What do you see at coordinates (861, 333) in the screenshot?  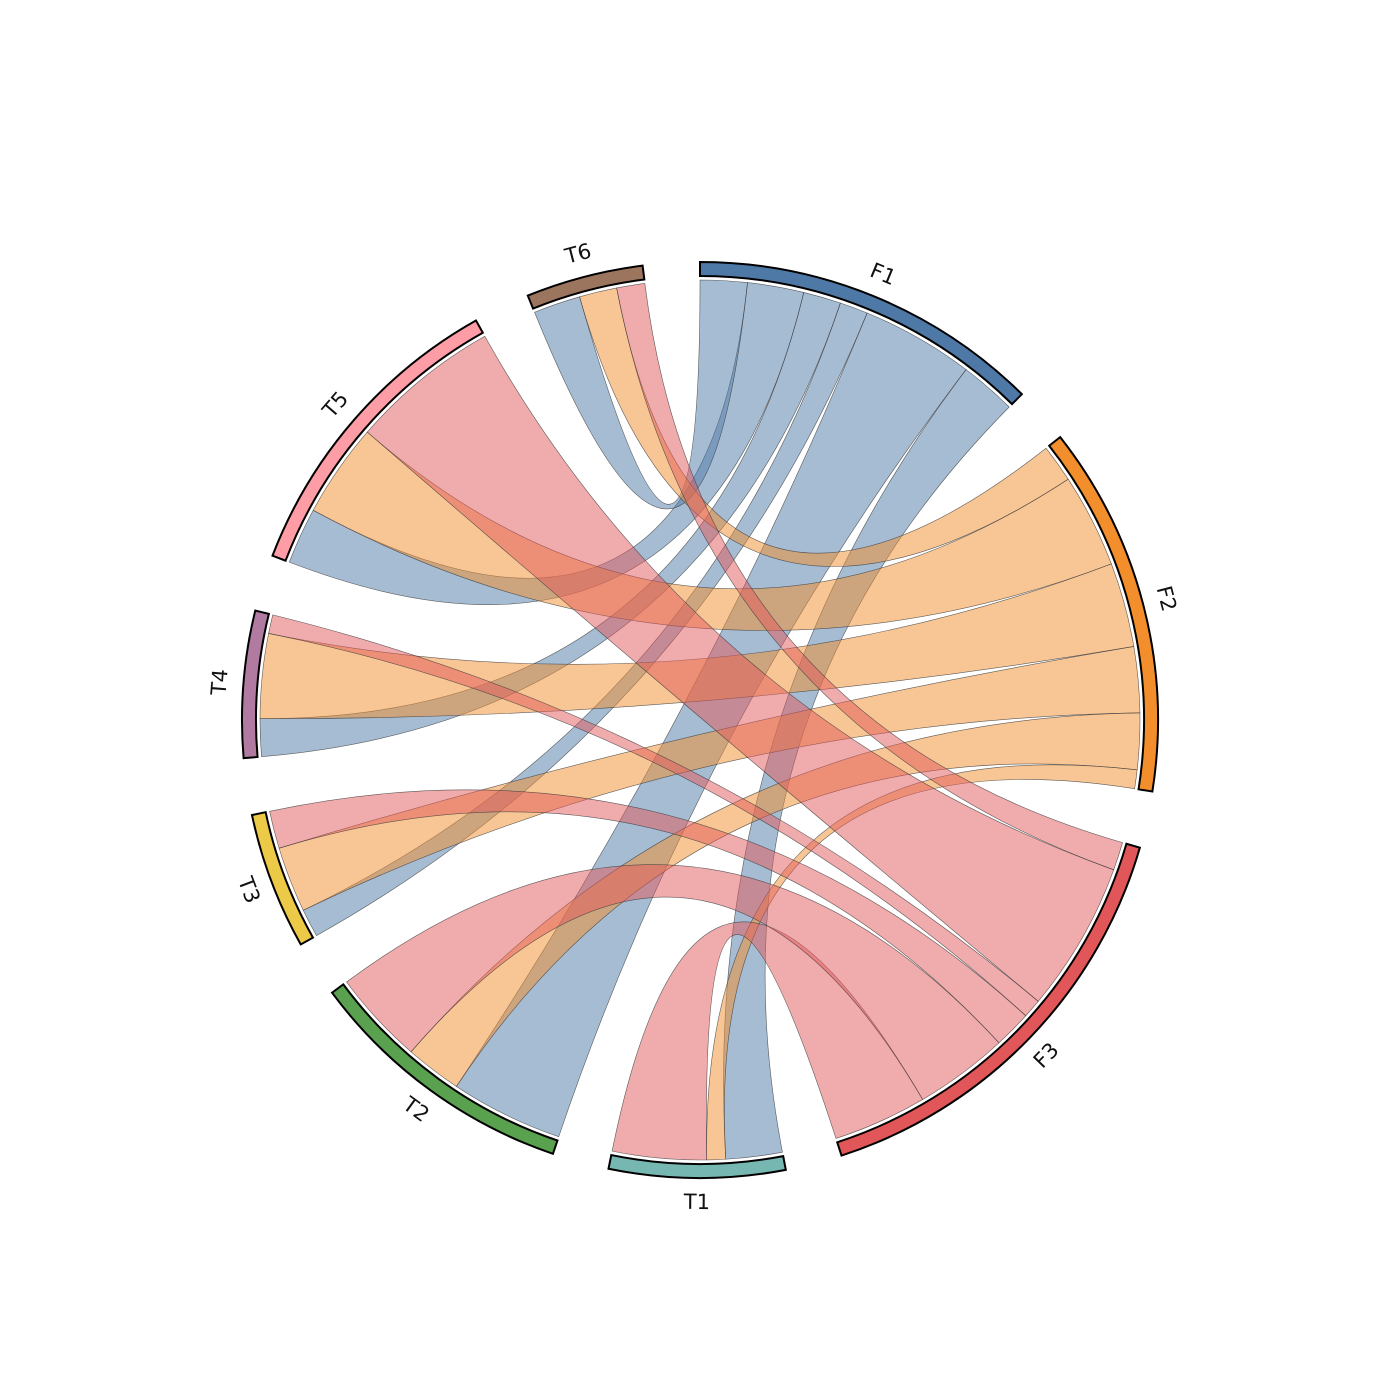 I see `segment-arc-f1` at bounding box center [861, 333].